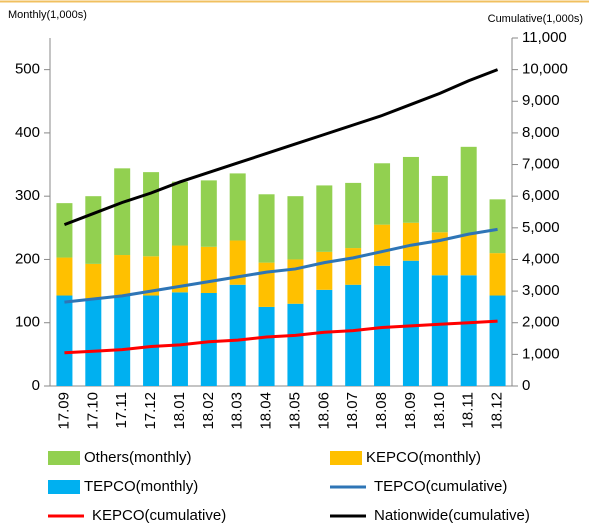 The image size is (589, 526). Describe the element at coordinates (526, 385) in the screenshot. I see `y2-tick-label: 0` at that location.